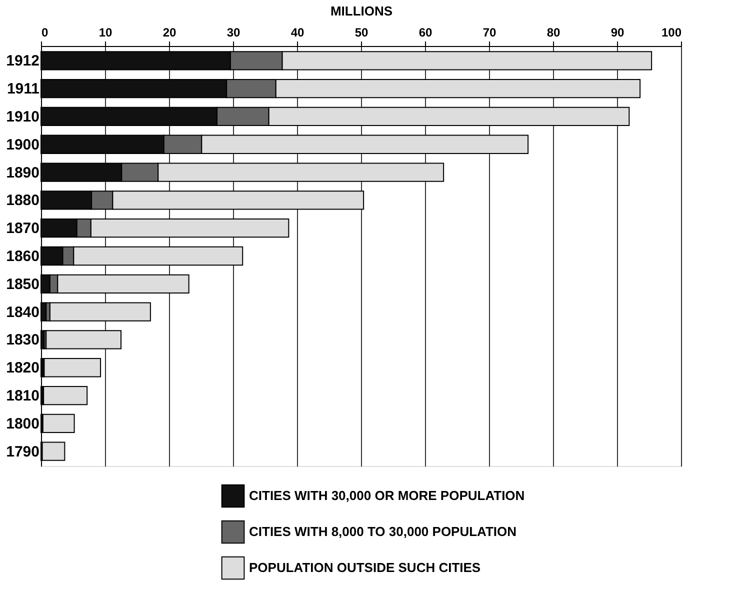 The image size is (752, 604). I want to click on y-tick-label: 1912, so click(23, 61).